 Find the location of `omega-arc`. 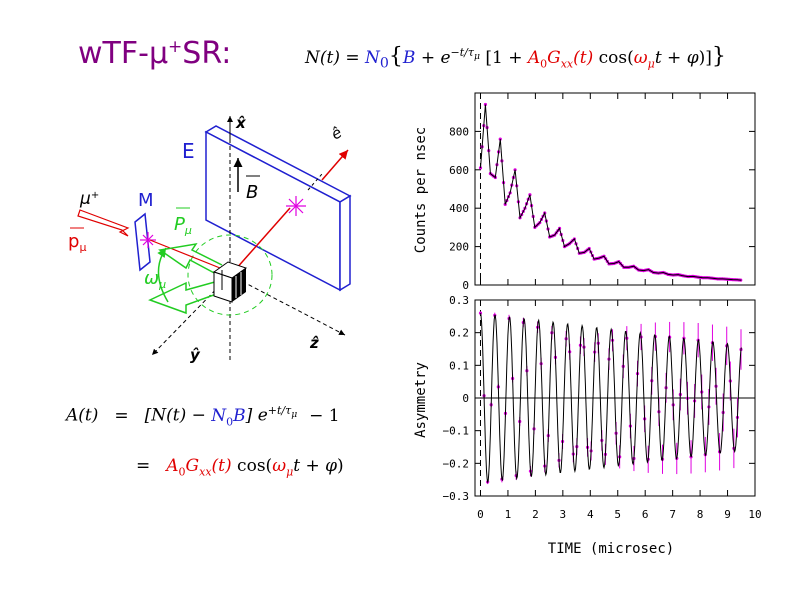

omega-arc is located at coordinates (163, 275).